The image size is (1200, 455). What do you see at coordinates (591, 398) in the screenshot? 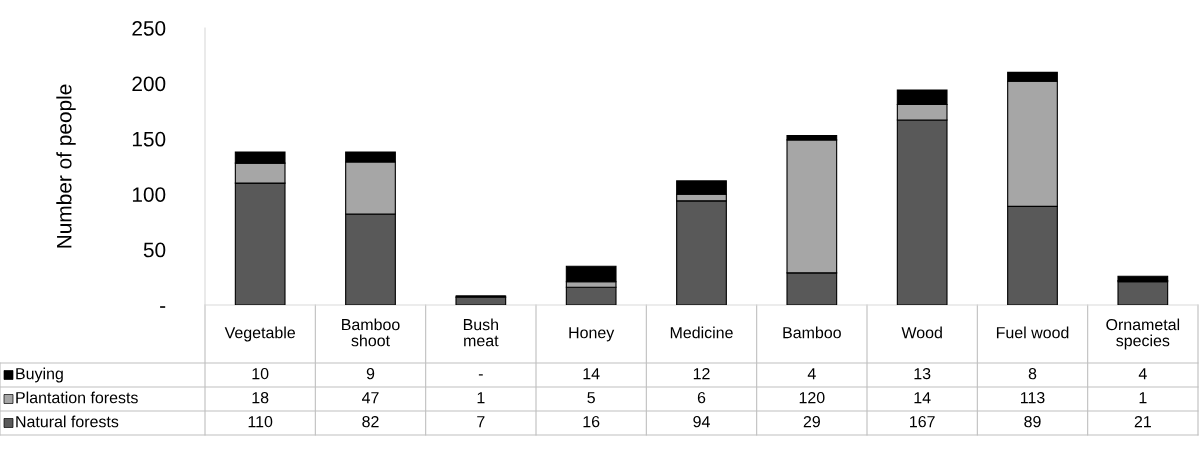
I see `data-label: 5` at bounding box center [591, 398].